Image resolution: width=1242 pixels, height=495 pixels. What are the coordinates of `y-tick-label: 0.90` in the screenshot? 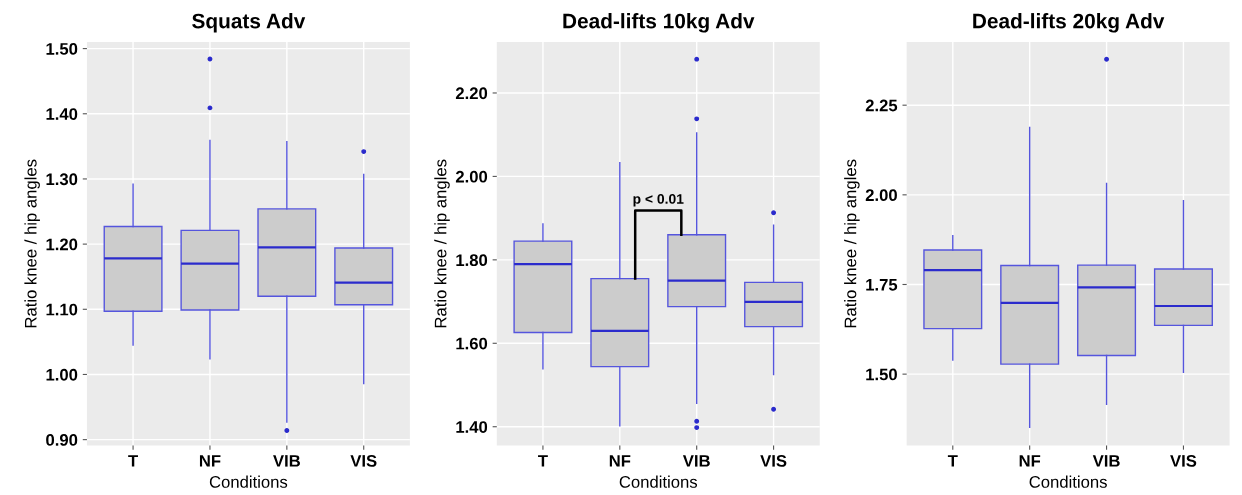 It's located at (62, 440).